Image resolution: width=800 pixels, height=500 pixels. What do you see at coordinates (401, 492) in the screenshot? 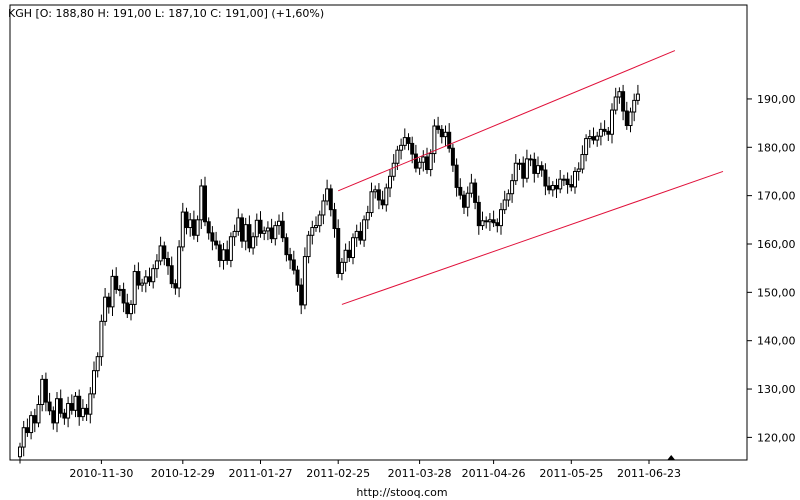
I see `chart-footer: http://stooq.com` at bounding box center [401, 492].